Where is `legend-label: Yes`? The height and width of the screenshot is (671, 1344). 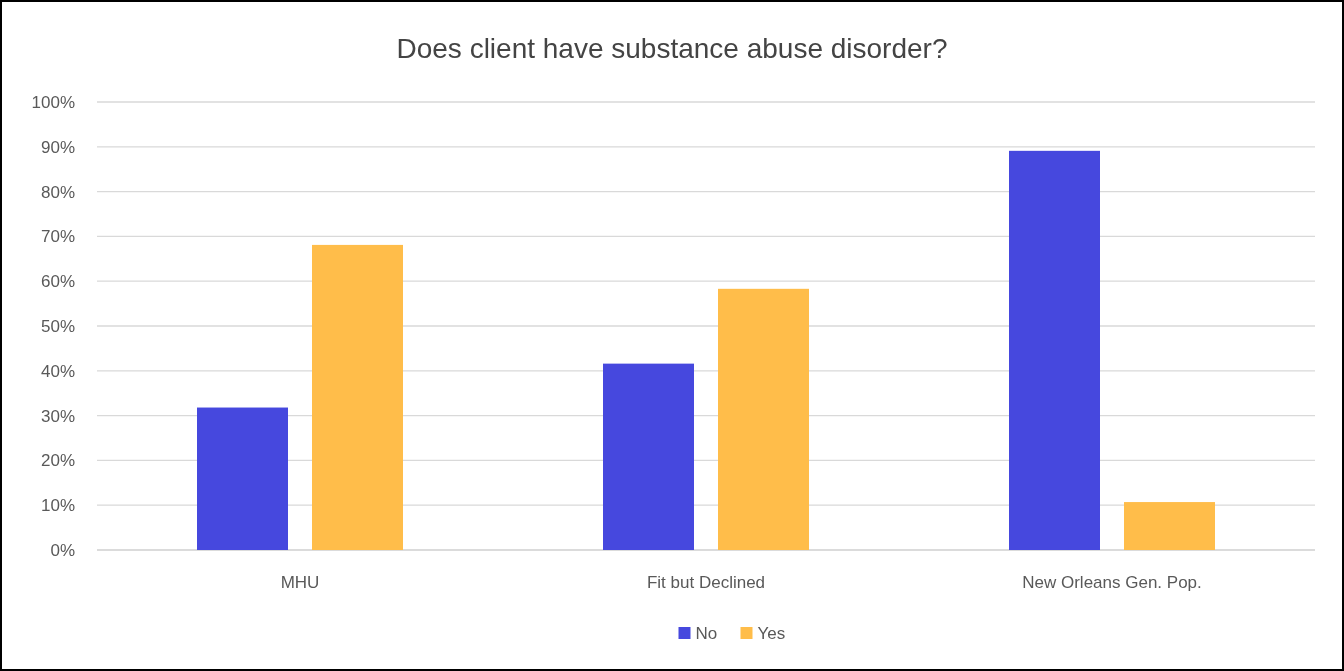 legend-label: Yes is located at coordinates (771, 633).